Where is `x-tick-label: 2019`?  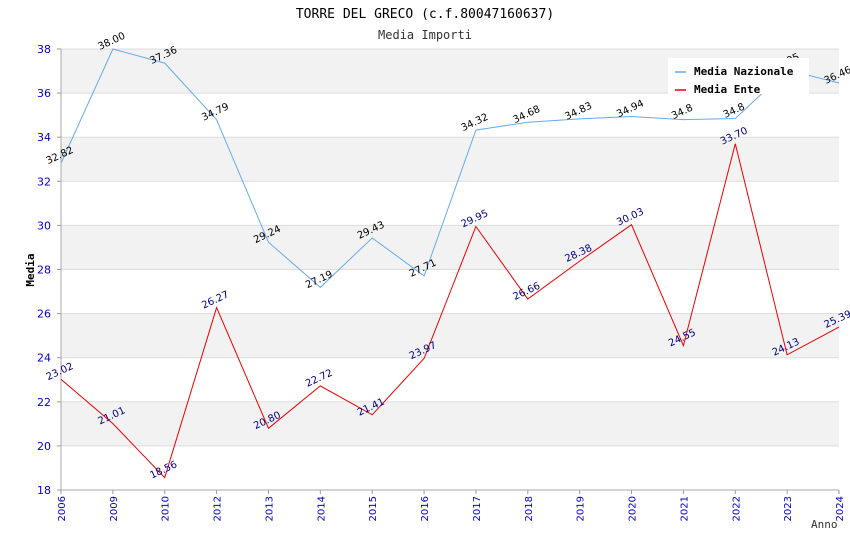
x-tick-label: 2019 is located at coordinates (581, 508).